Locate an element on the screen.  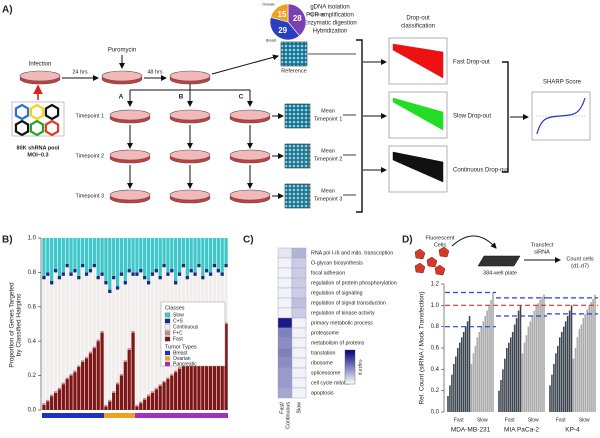
subgroup-label: Slow is located at coordinates (584, 420).